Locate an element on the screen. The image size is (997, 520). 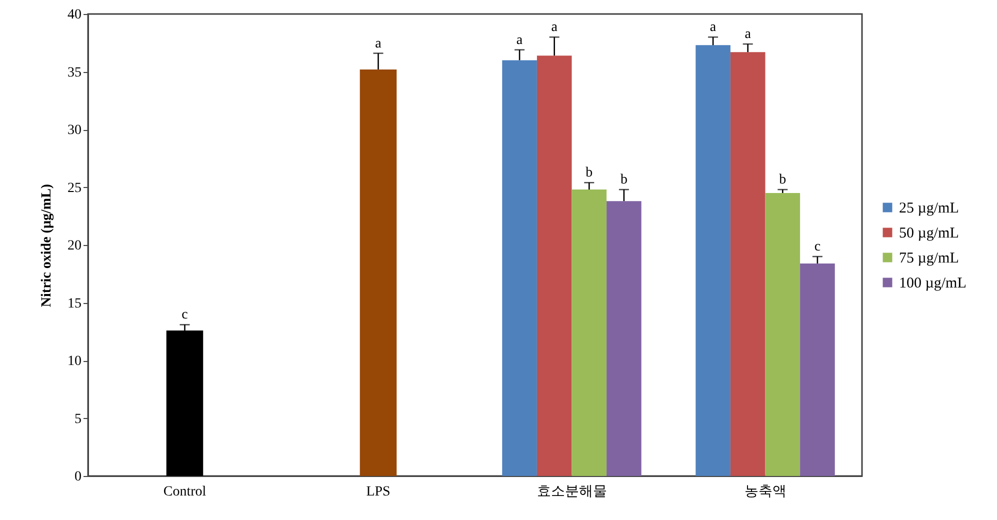
legend-label: 25 µg/mL is located at coordinates (929, 208).